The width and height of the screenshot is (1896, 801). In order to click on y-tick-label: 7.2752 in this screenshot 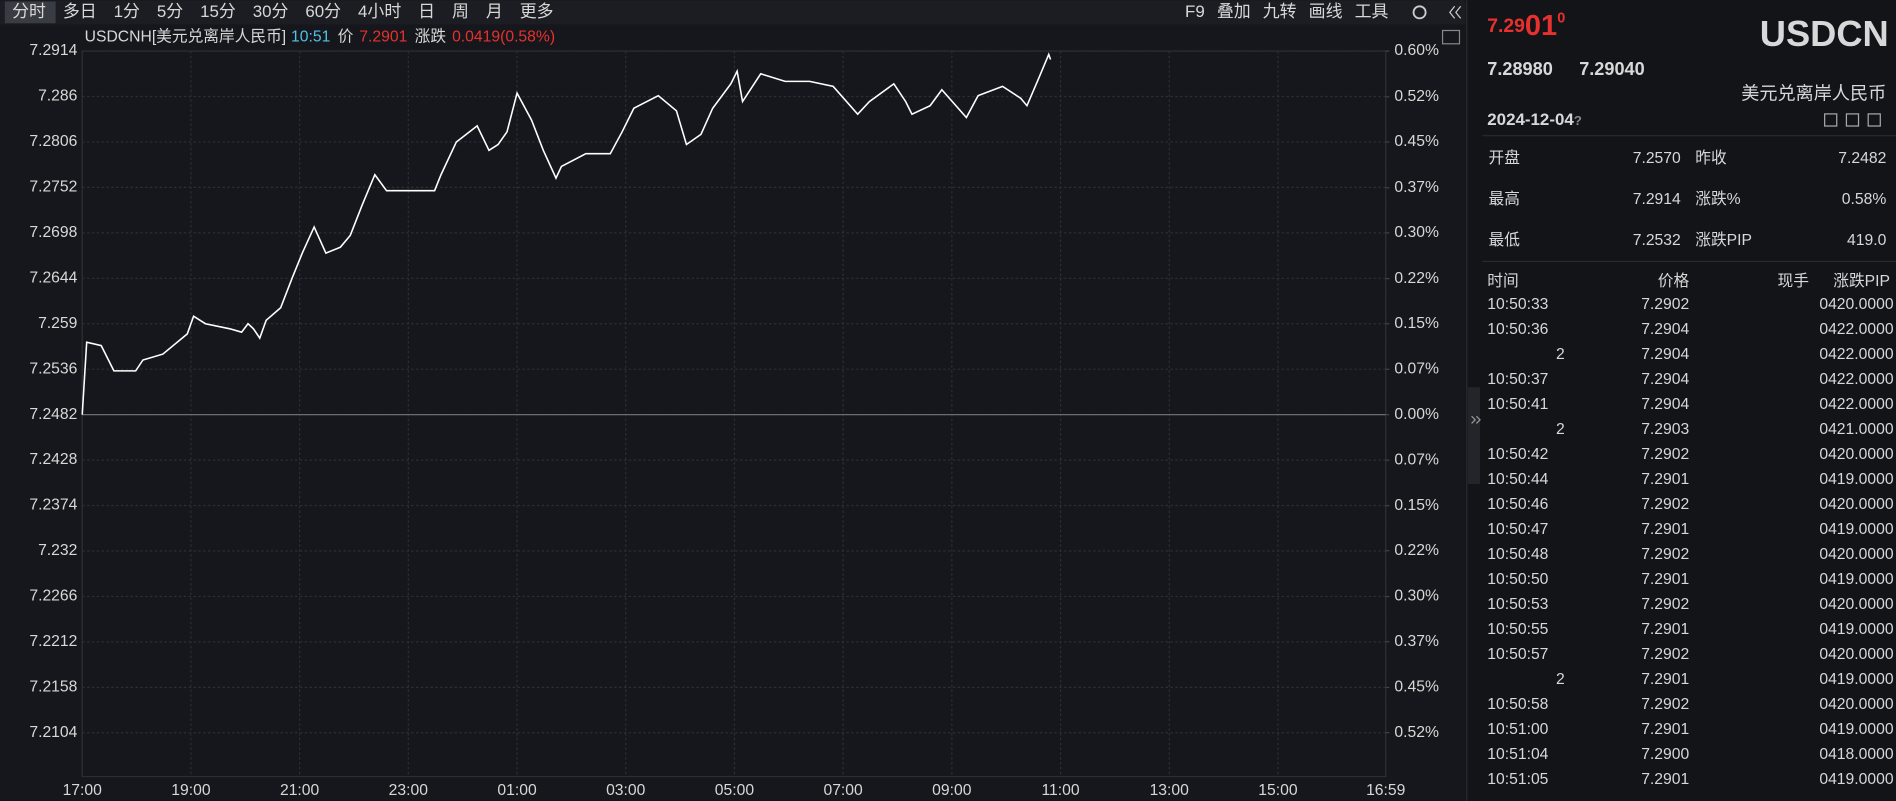, I will do `click(53, 187)`.